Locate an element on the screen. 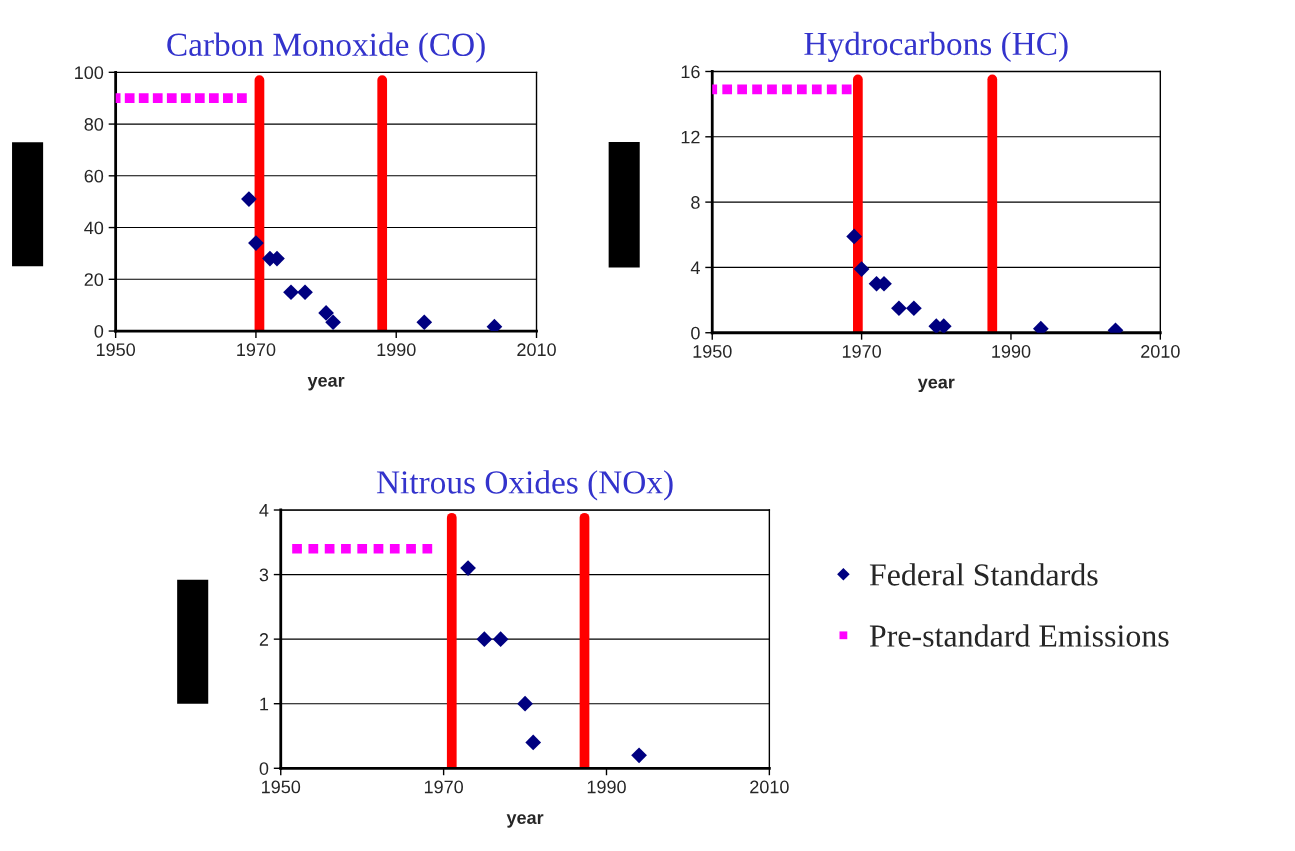  y-tick-label: 1 is located at coordinates (264, 704).